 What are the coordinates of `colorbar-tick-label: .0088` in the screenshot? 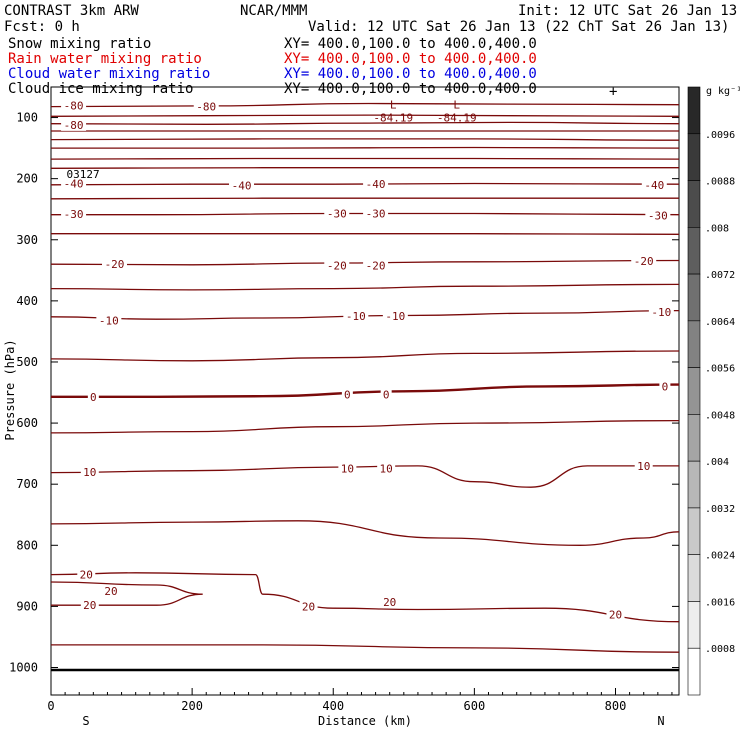 It's located at (720, 182).